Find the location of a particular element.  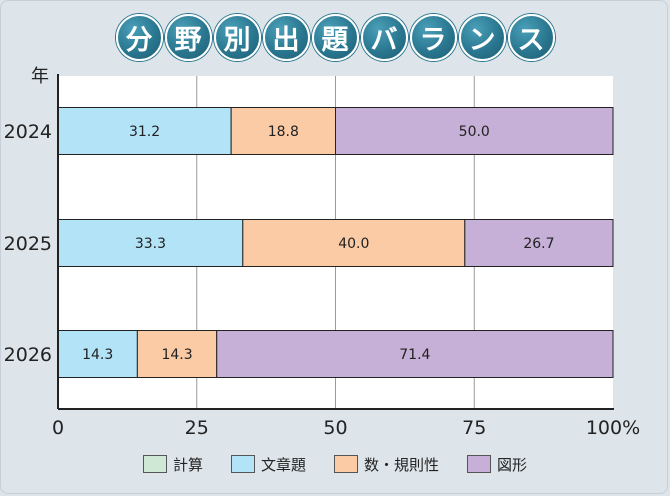

title-char: 題 is located at coordinates (335, 37).